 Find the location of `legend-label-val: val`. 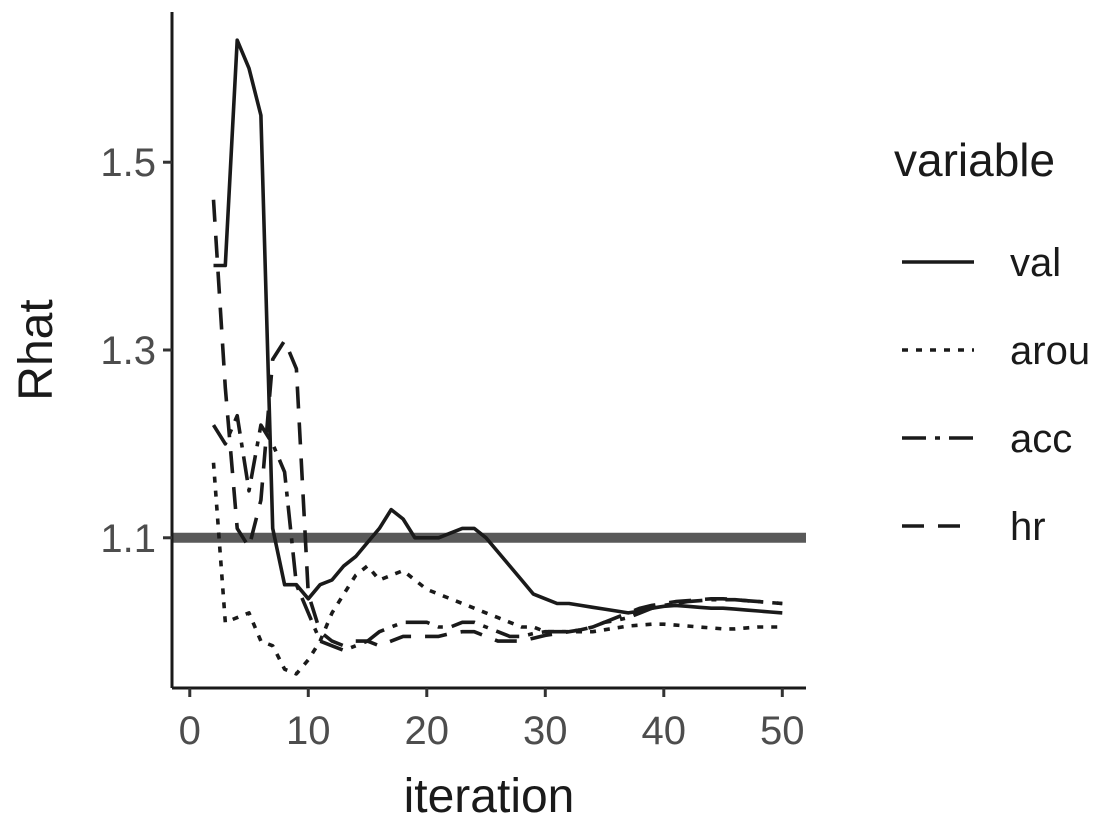

legend-label-val: val is located at coordinates (1035, 263).